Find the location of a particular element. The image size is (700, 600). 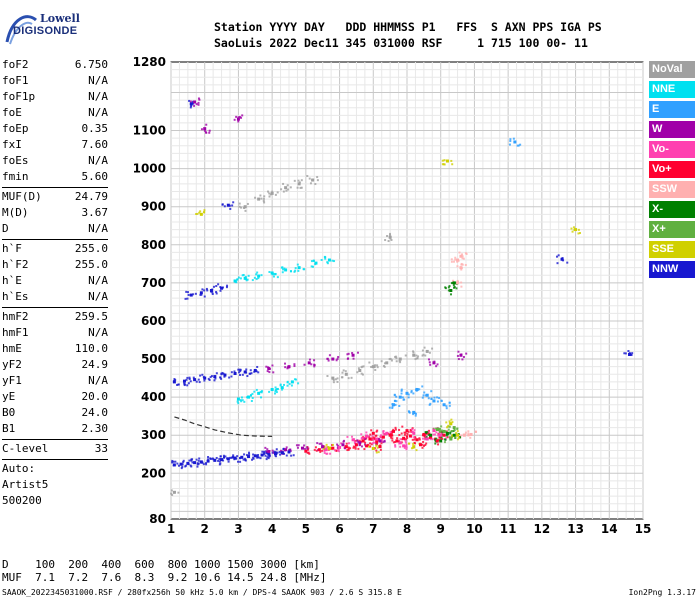

y-tick-label: 1280 is located at coordinates (149, 62).